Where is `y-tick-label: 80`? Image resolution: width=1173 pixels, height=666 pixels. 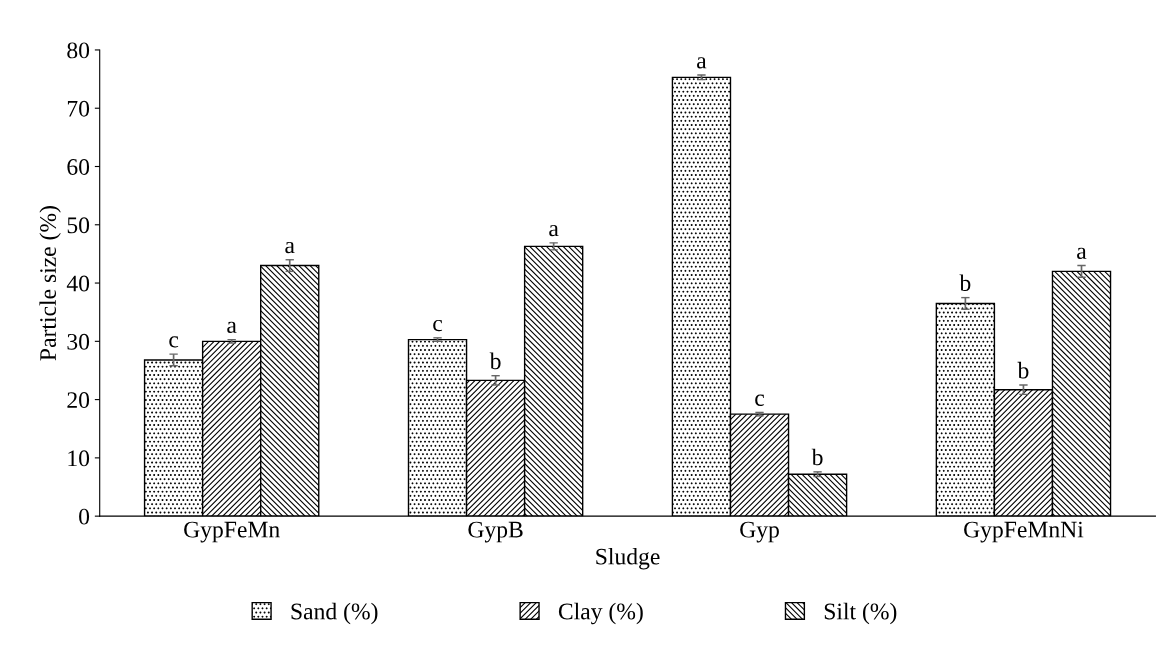 y-tick-label: 80 is located at coordinates (78, 50).